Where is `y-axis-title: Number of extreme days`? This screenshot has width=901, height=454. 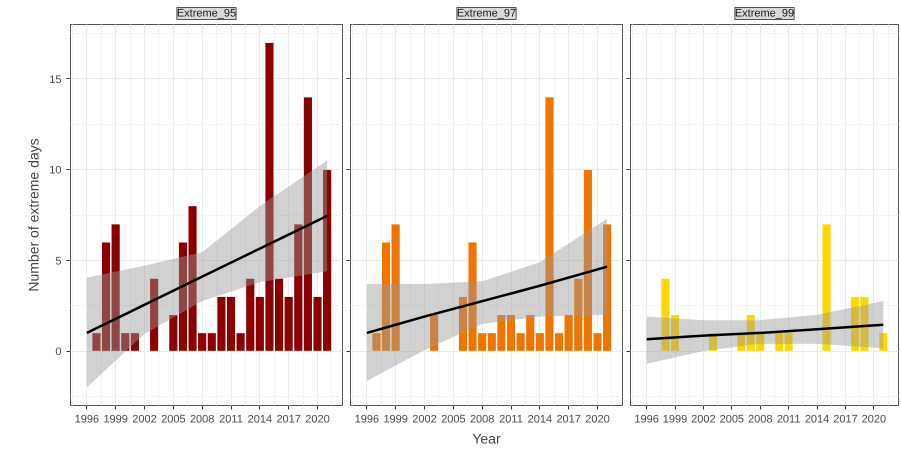 y-axis-title: Number of extreme days is located at coordinates (33, 215).